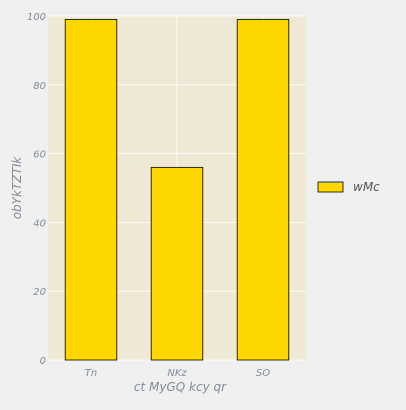 Image resolution: width=406 pixels, height=410 pixels. Describe the element at coordinates (348, 187) in the screenshot. I see `legend: wMc` at that location.